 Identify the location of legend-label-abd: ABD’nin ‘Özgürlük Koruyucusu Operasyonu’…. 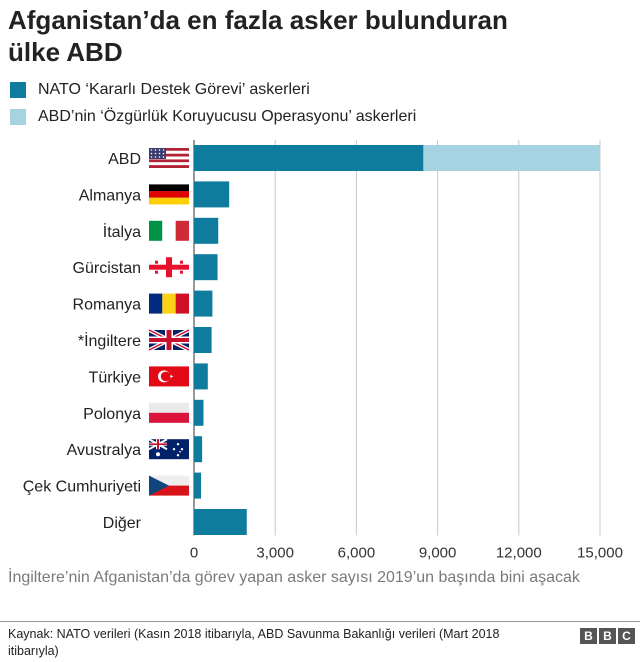
(227, 116).